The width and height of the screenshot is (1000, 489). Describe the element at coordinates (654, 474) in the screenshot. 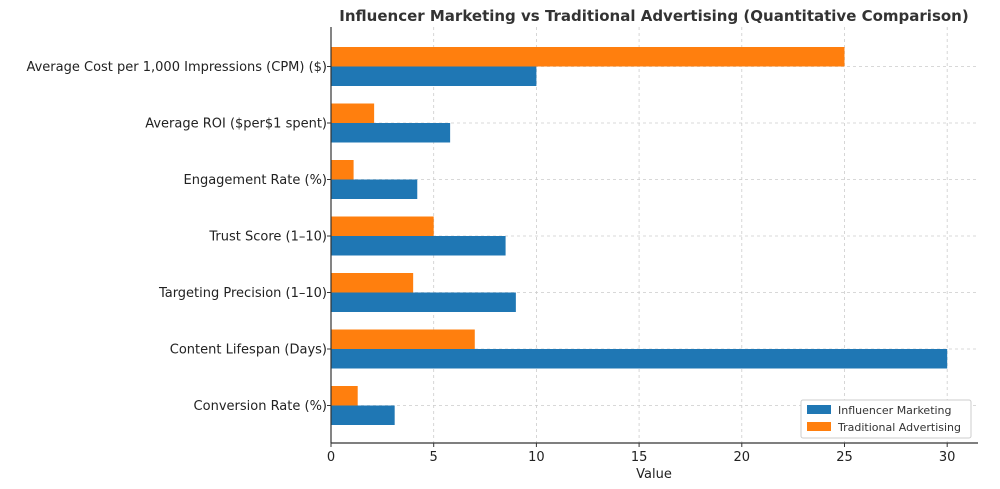

I see `x-axis-label: Value` at that location.